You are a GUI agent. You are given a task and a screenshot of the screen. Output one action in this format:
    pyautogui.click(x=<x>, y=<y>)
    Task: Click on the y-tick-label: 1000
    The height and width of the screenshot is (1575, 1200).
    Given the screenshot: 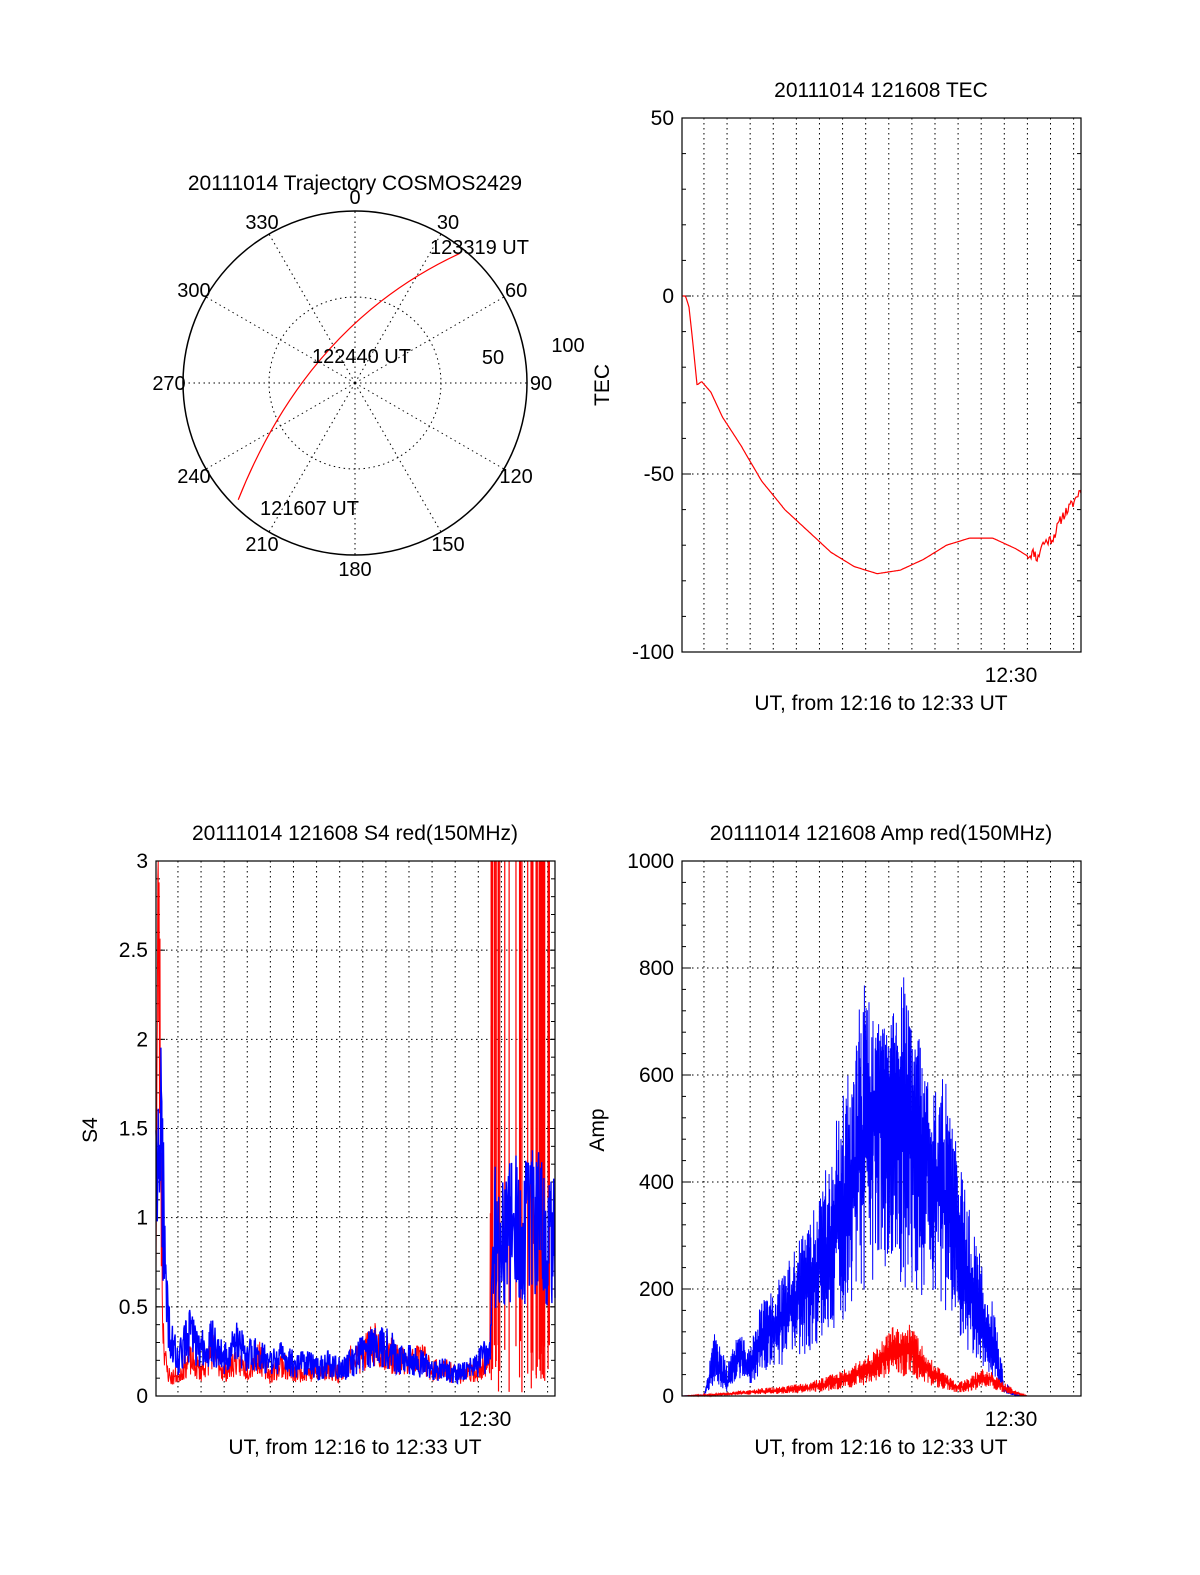 What is the action you would take?
    pyautogui.click(x=650, y=861)
    